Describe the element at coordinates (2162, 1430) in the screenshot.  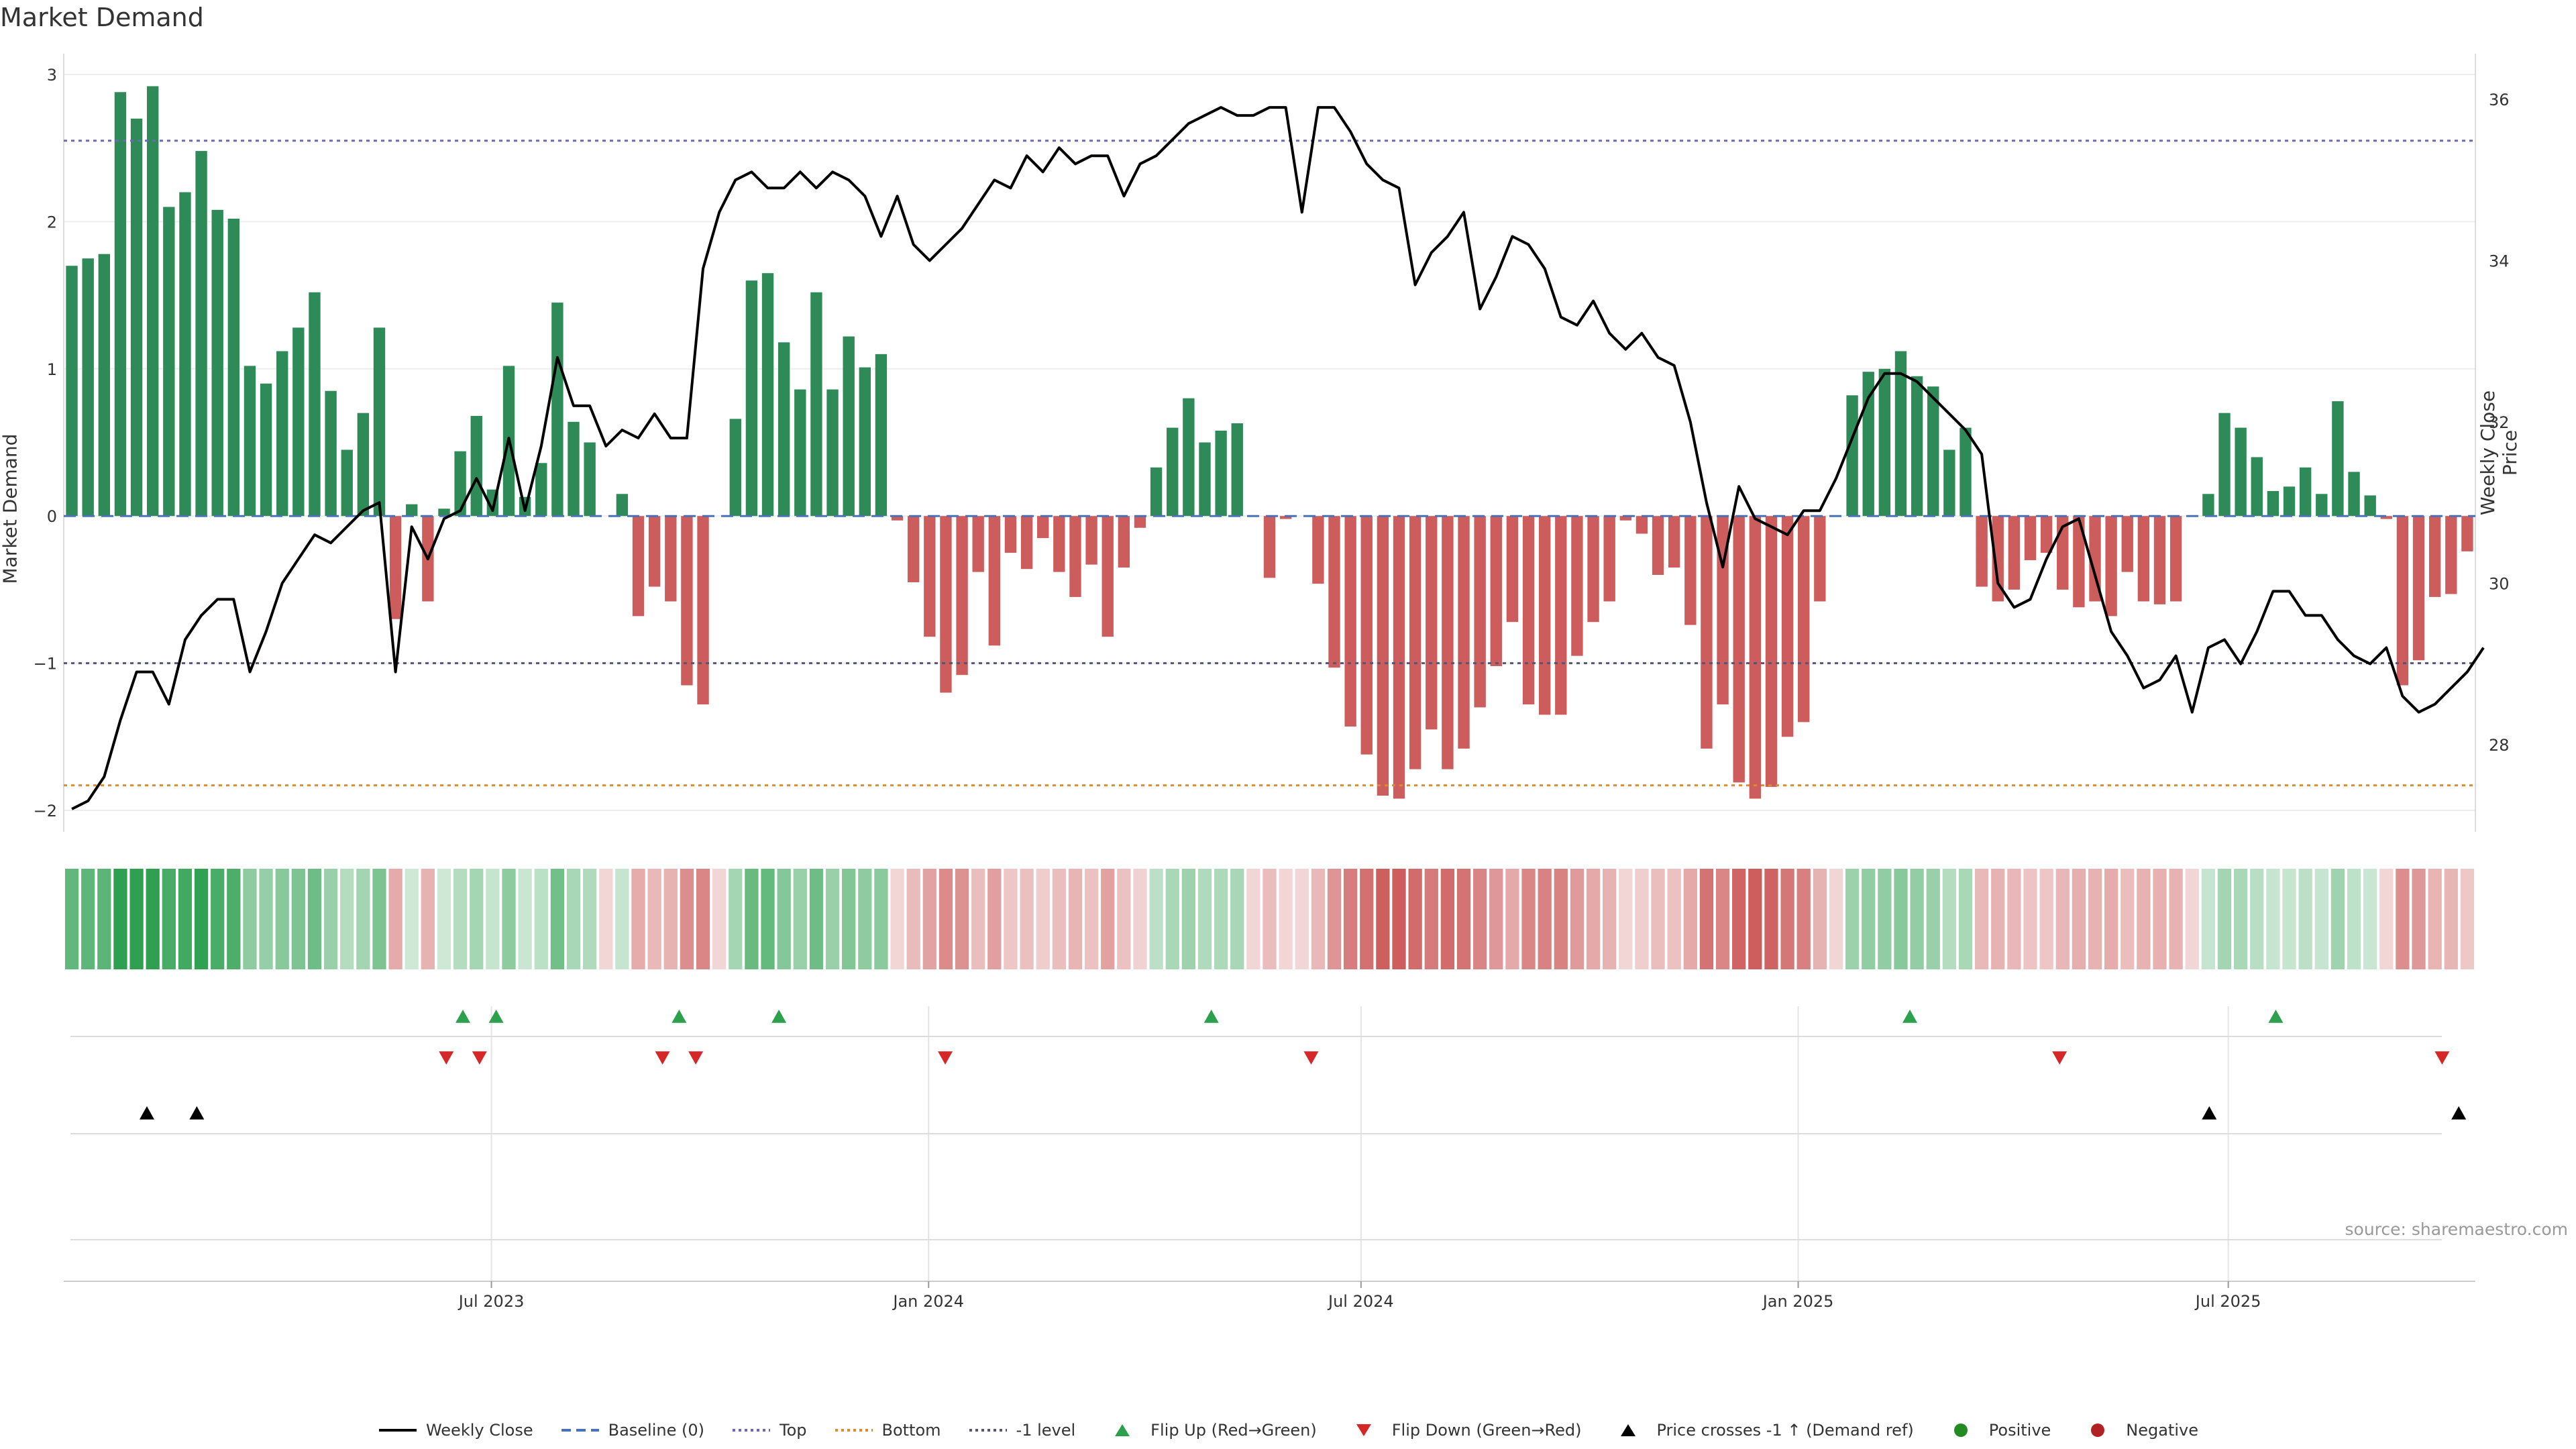
I see `legend-label: Negative` at that location.